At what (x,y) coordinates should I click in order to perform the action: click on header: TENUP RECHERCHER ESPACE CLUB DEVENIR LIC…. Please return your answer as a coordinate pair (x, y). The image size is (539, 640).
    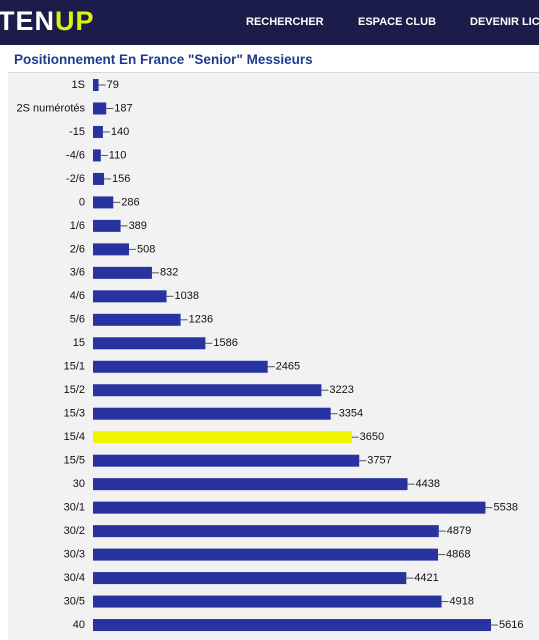
    Looking at the image, I should click on (269, 22).